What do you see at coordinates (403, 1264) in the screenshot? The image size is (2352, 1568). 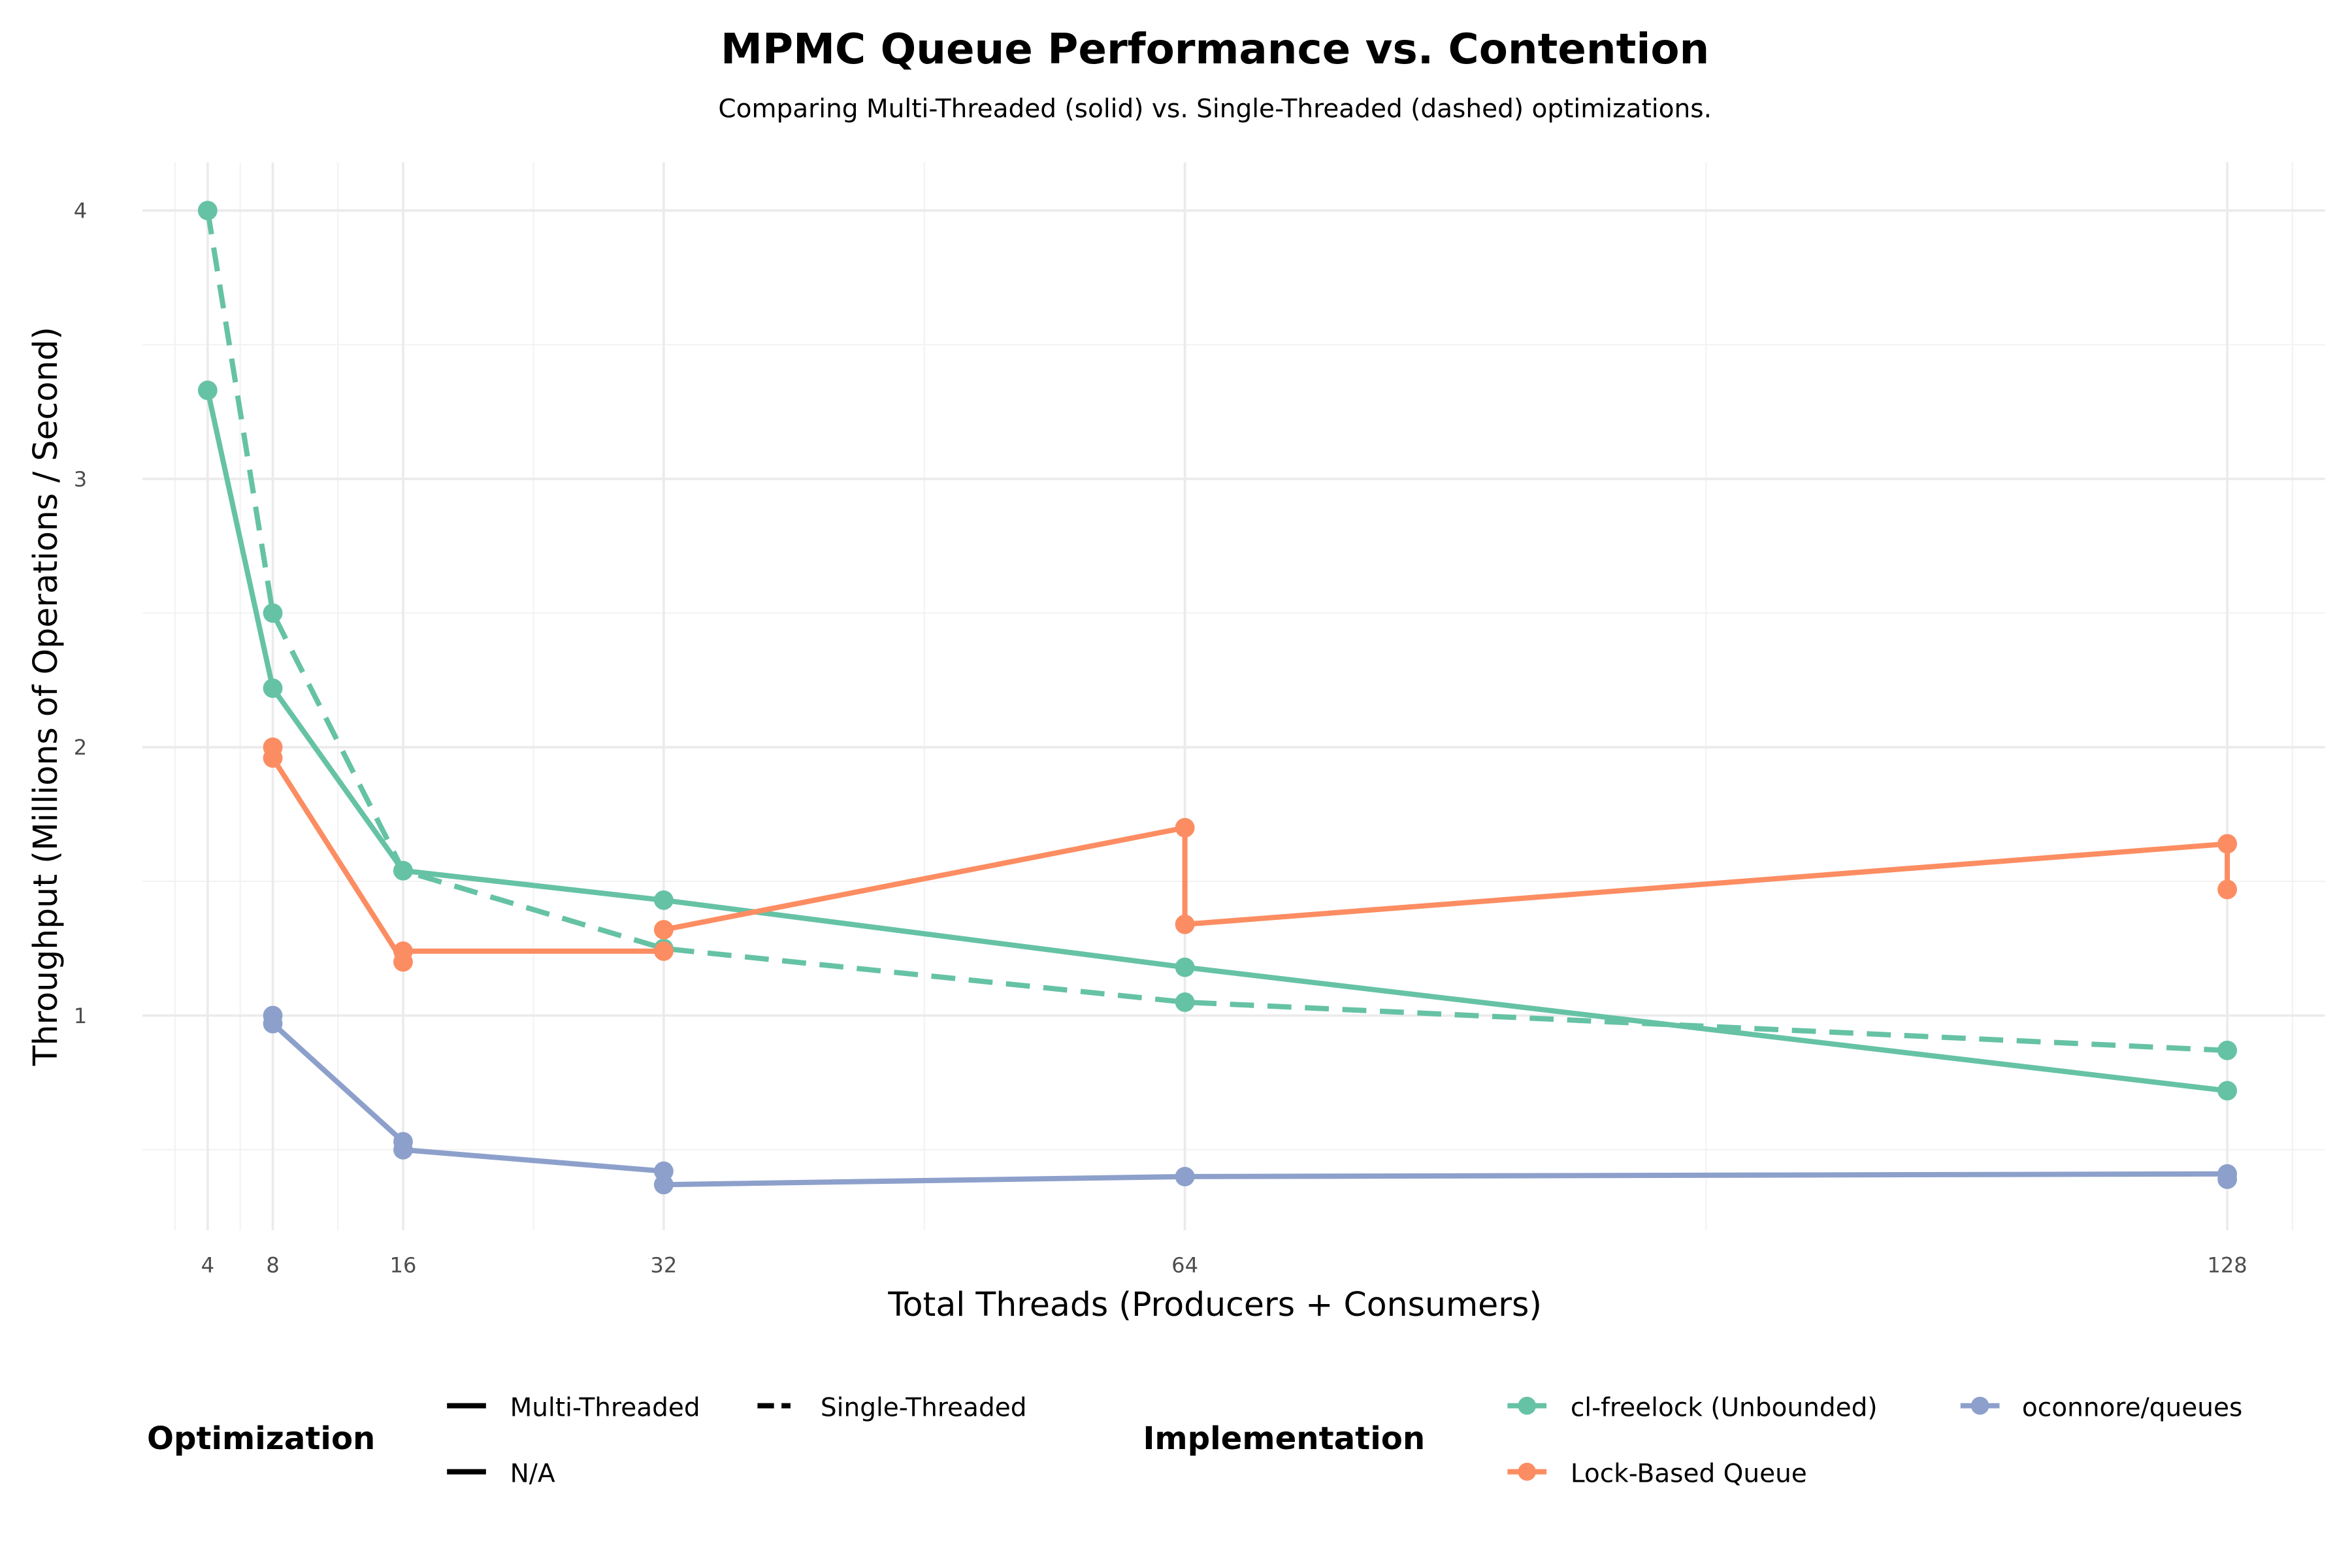 I see `x-tick-label: 16` at bounding box center [403, 1264].